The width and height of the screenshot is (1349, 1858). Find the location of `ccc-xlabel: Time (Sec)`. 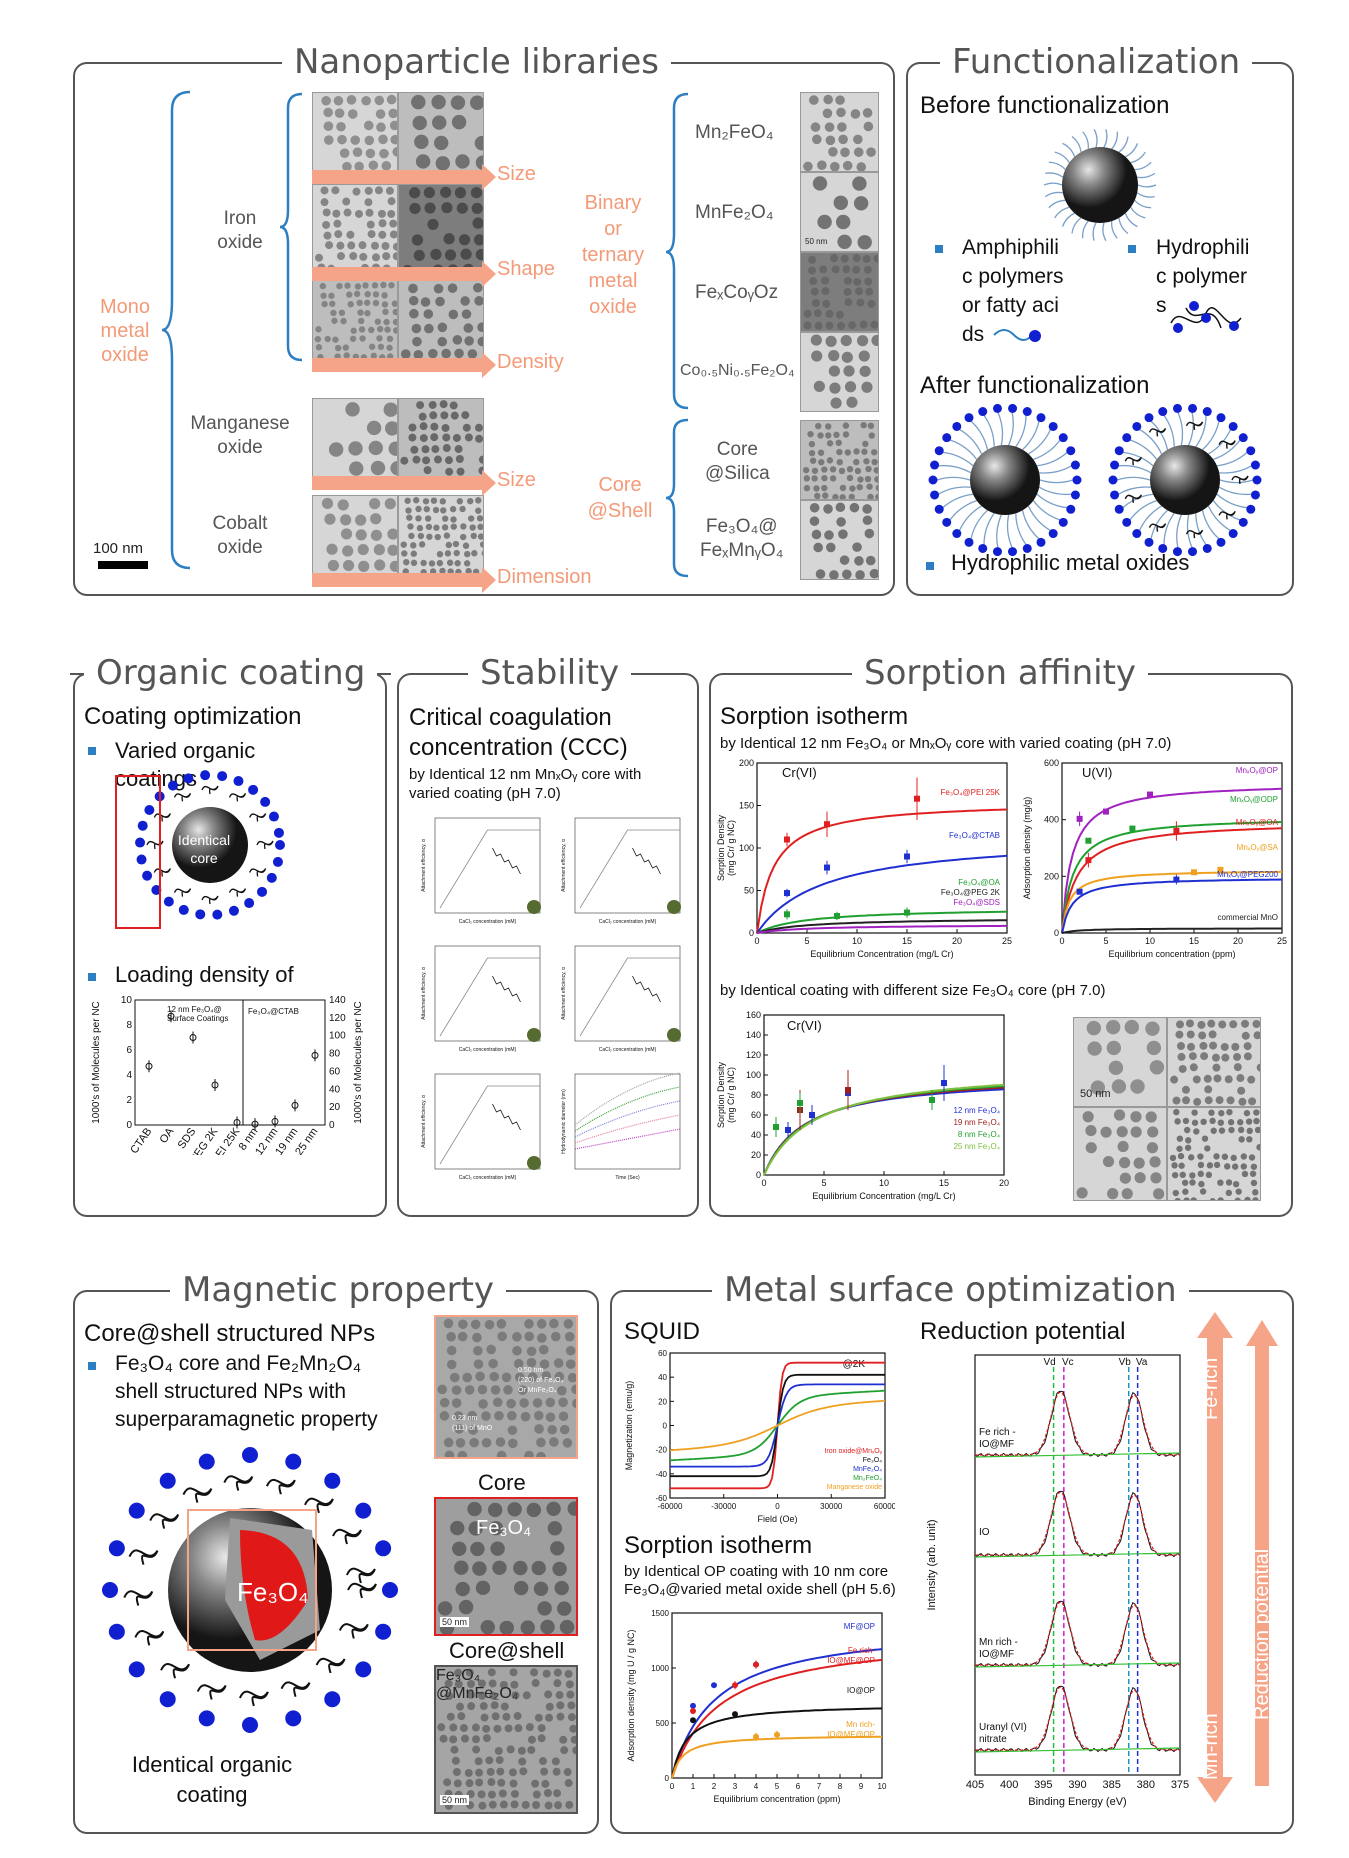

ccc-xlabel: Time (Sec) is located at coordinates (627, 1178).